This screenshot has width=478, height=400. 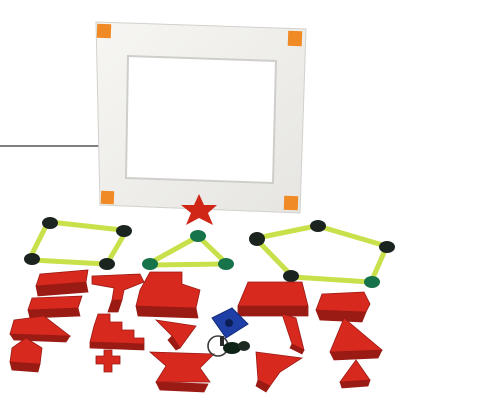 I want to click on red-shape-large-pentagon, so click(x=168, y=295).